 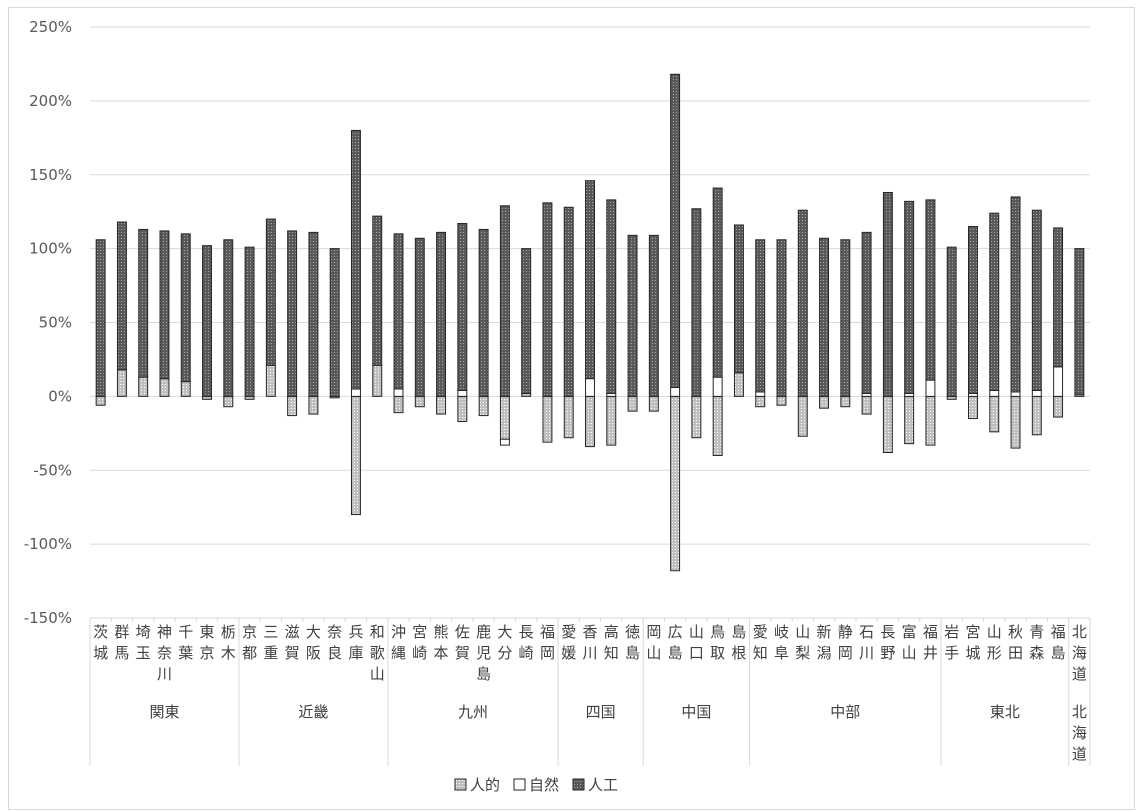 What do you see at coordinates (1079, 754) in the screenshot?
I see `group-label: 道` at bounding box center [1079, 754].